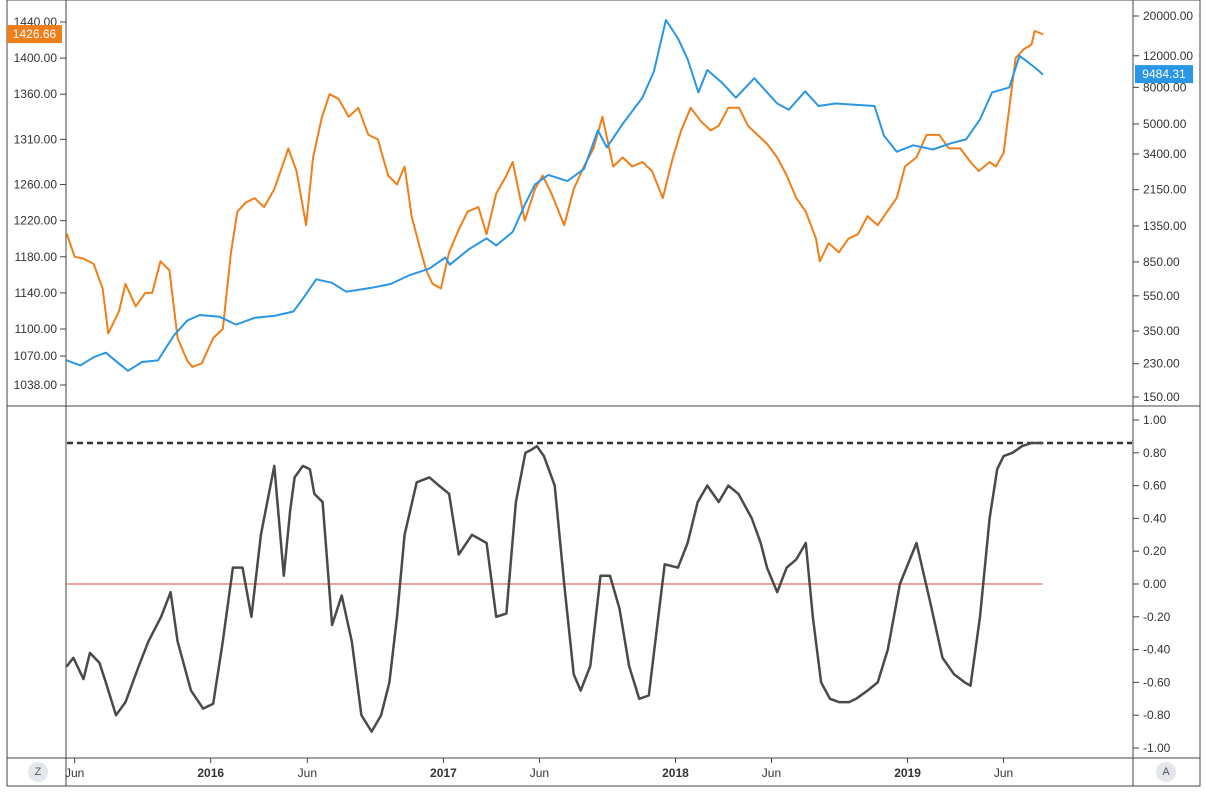  I want to click on gold-last-value-label: 1426.66, so click(35, 34).